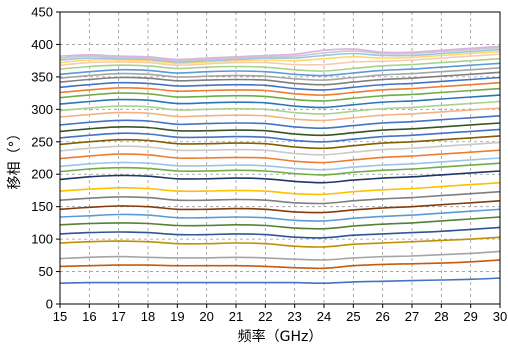 The image size is (508, 350). What do you see at coordinates (42, 206) in the screenshot?
I see `y-tick-label: 150` at bounding box center [42, 206].